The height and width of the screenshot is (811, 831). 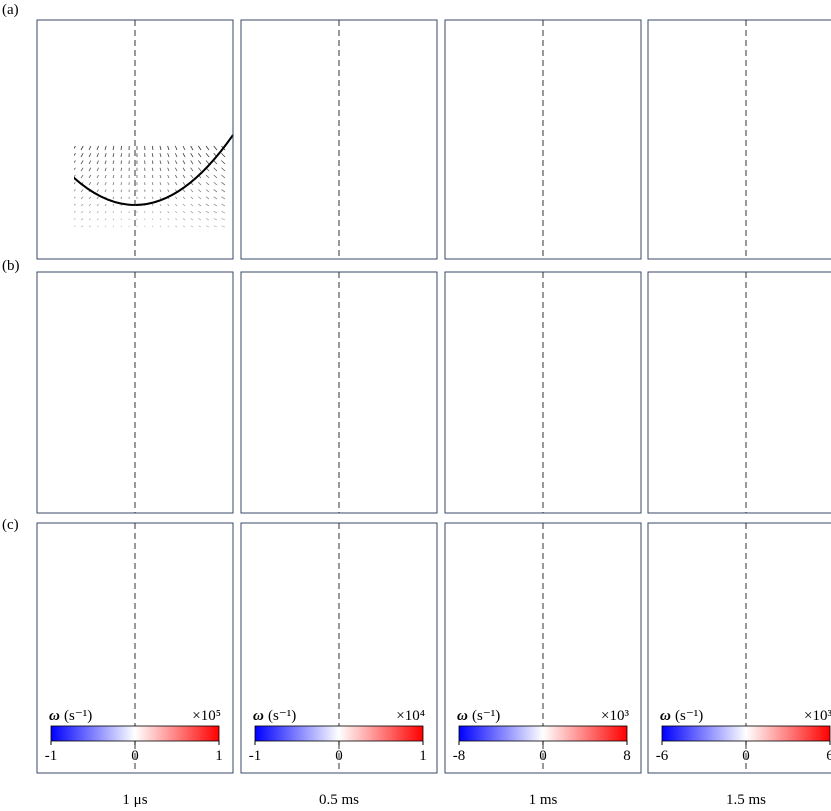 I want to click on panel-content, so click(x=734, y=629).